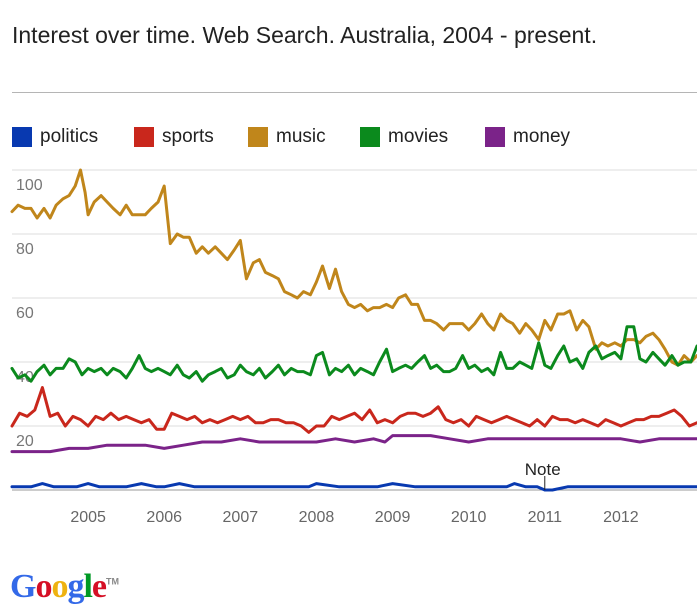 The width and height of the screenshot is (697, 616). I want to click on logo-letter: l, so click(88, 586).